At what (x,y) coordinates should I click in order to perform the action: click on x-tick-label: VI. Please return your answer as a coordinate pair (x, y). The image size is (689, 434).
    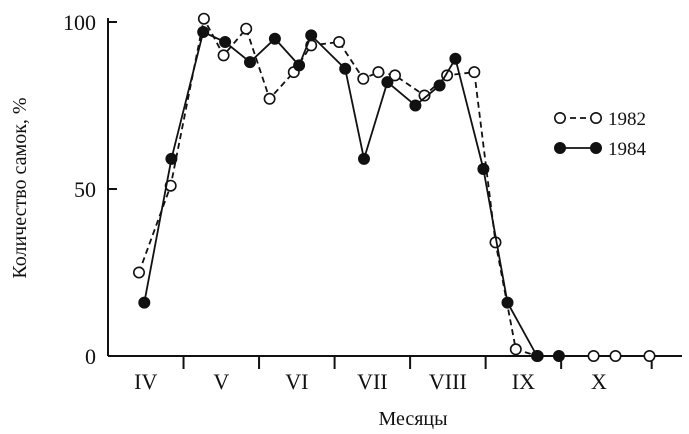
    Looking at the image, I should click on (296, 381).